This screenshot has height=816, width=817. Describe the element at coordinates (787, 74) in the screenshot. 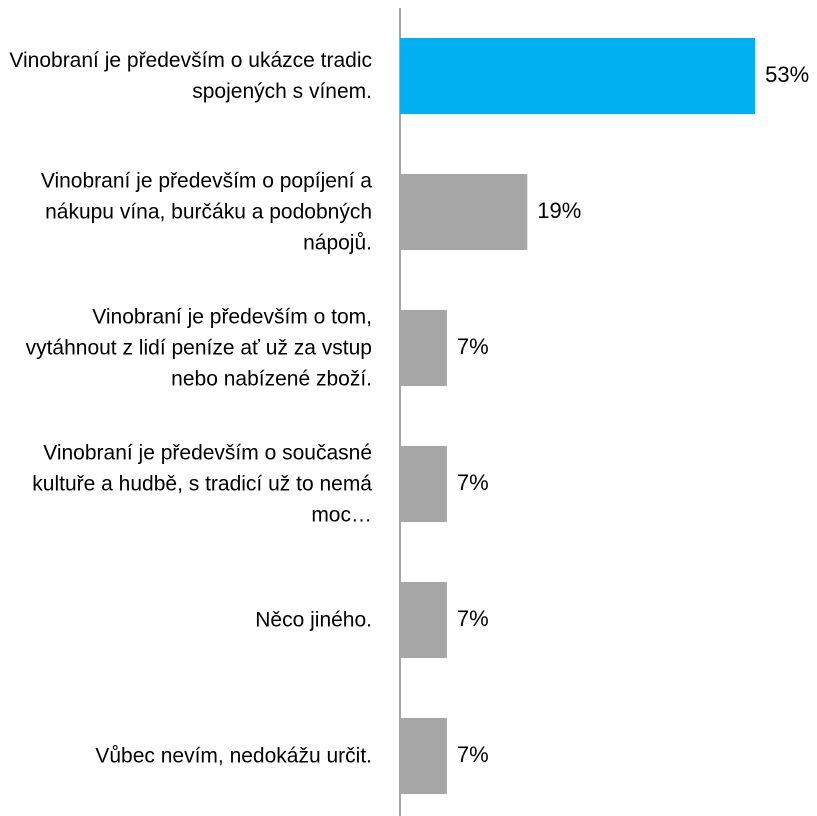

I see `value-label: 53%` at that location.